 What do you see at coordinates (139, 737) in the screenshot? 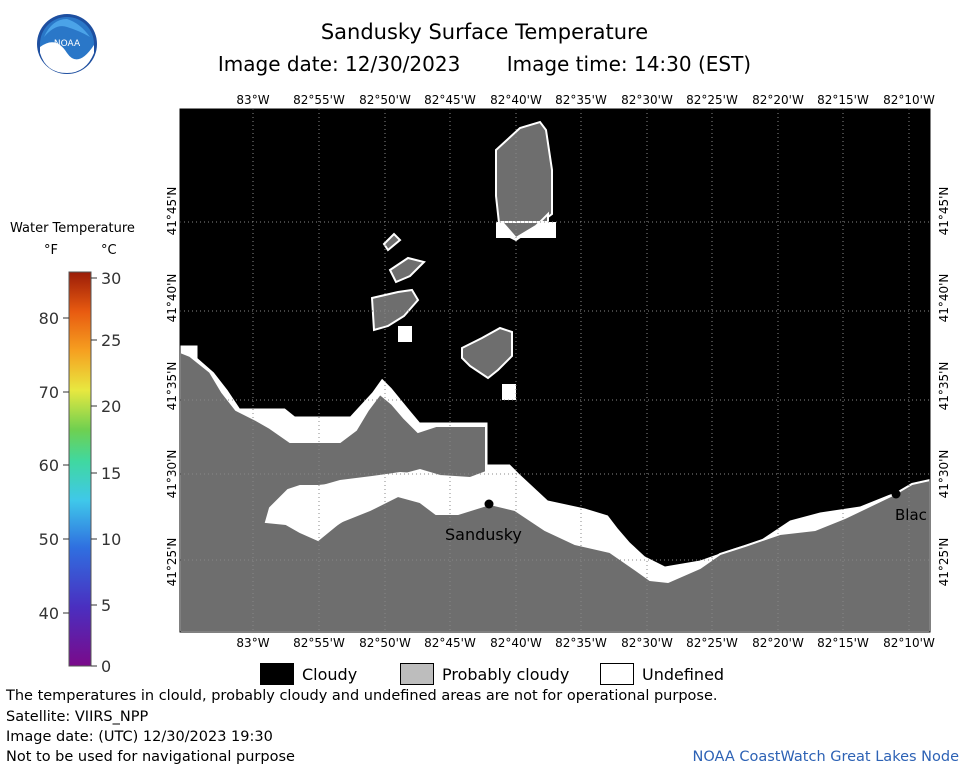
I see `utc-date: Image date: (UTC) 12/30/2023 19:30` at bounding box center [139, 737].